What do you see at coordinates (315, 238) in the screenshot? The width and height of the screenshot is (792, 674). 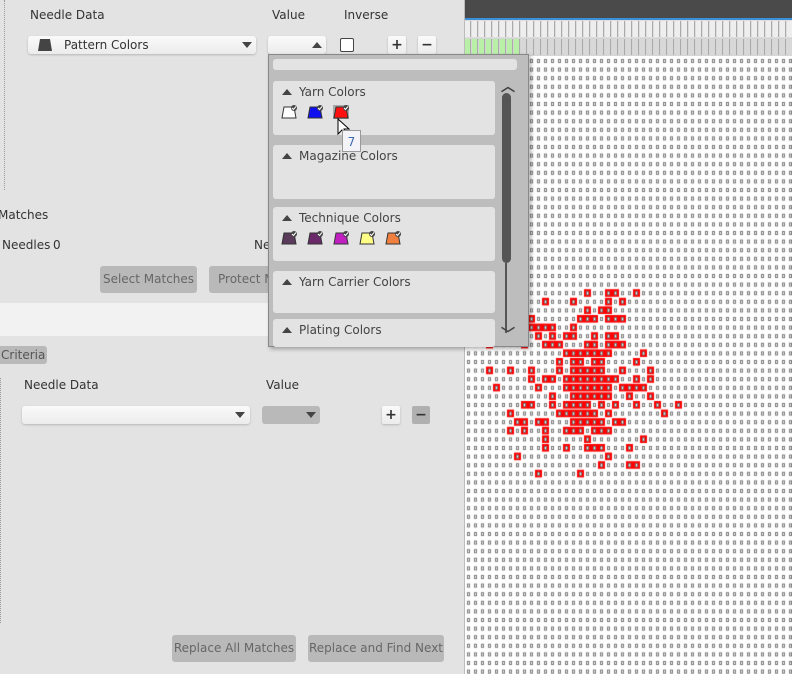 I see `technique-2-icon` at bounding box center [315, 238].